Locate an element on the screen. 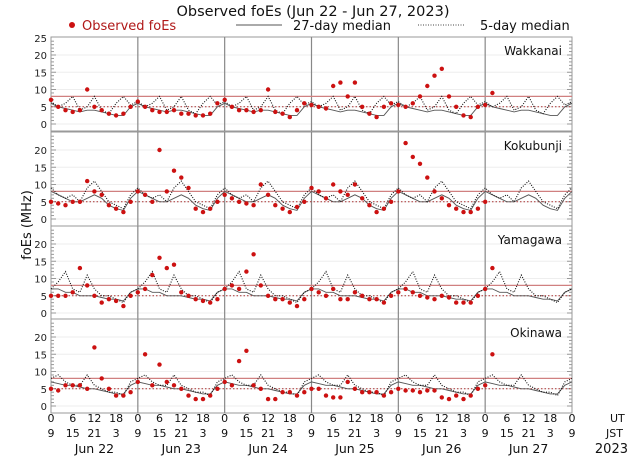 This screenshot has width=640, height=457. day-label: Jun 22 is located at coordinates (94, 448).